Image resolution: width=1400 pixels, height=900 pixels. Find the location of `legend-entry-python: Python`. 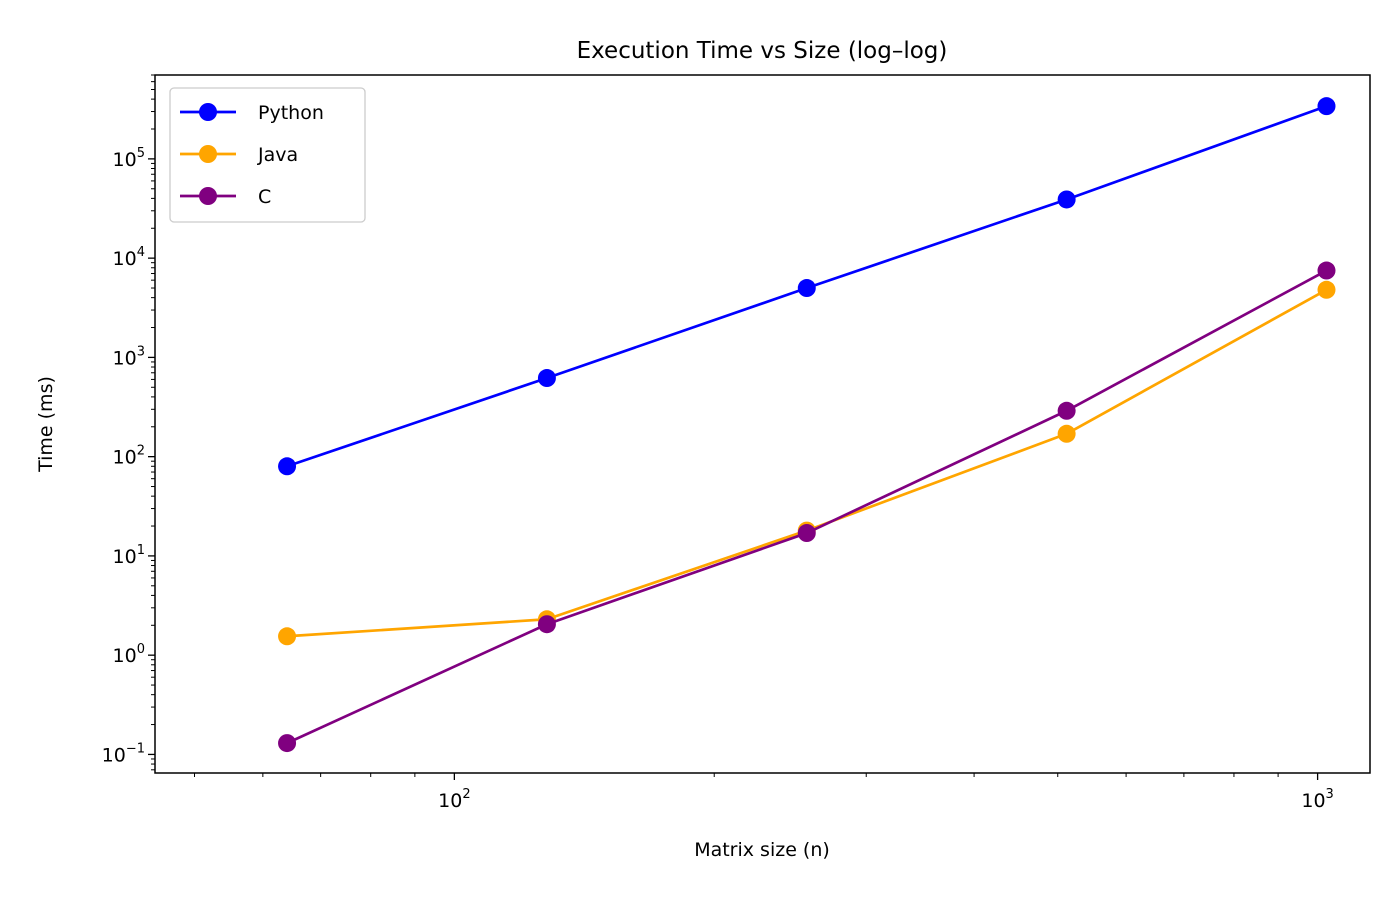

legend-entry-python: Python is located at coordinates (252, 113).